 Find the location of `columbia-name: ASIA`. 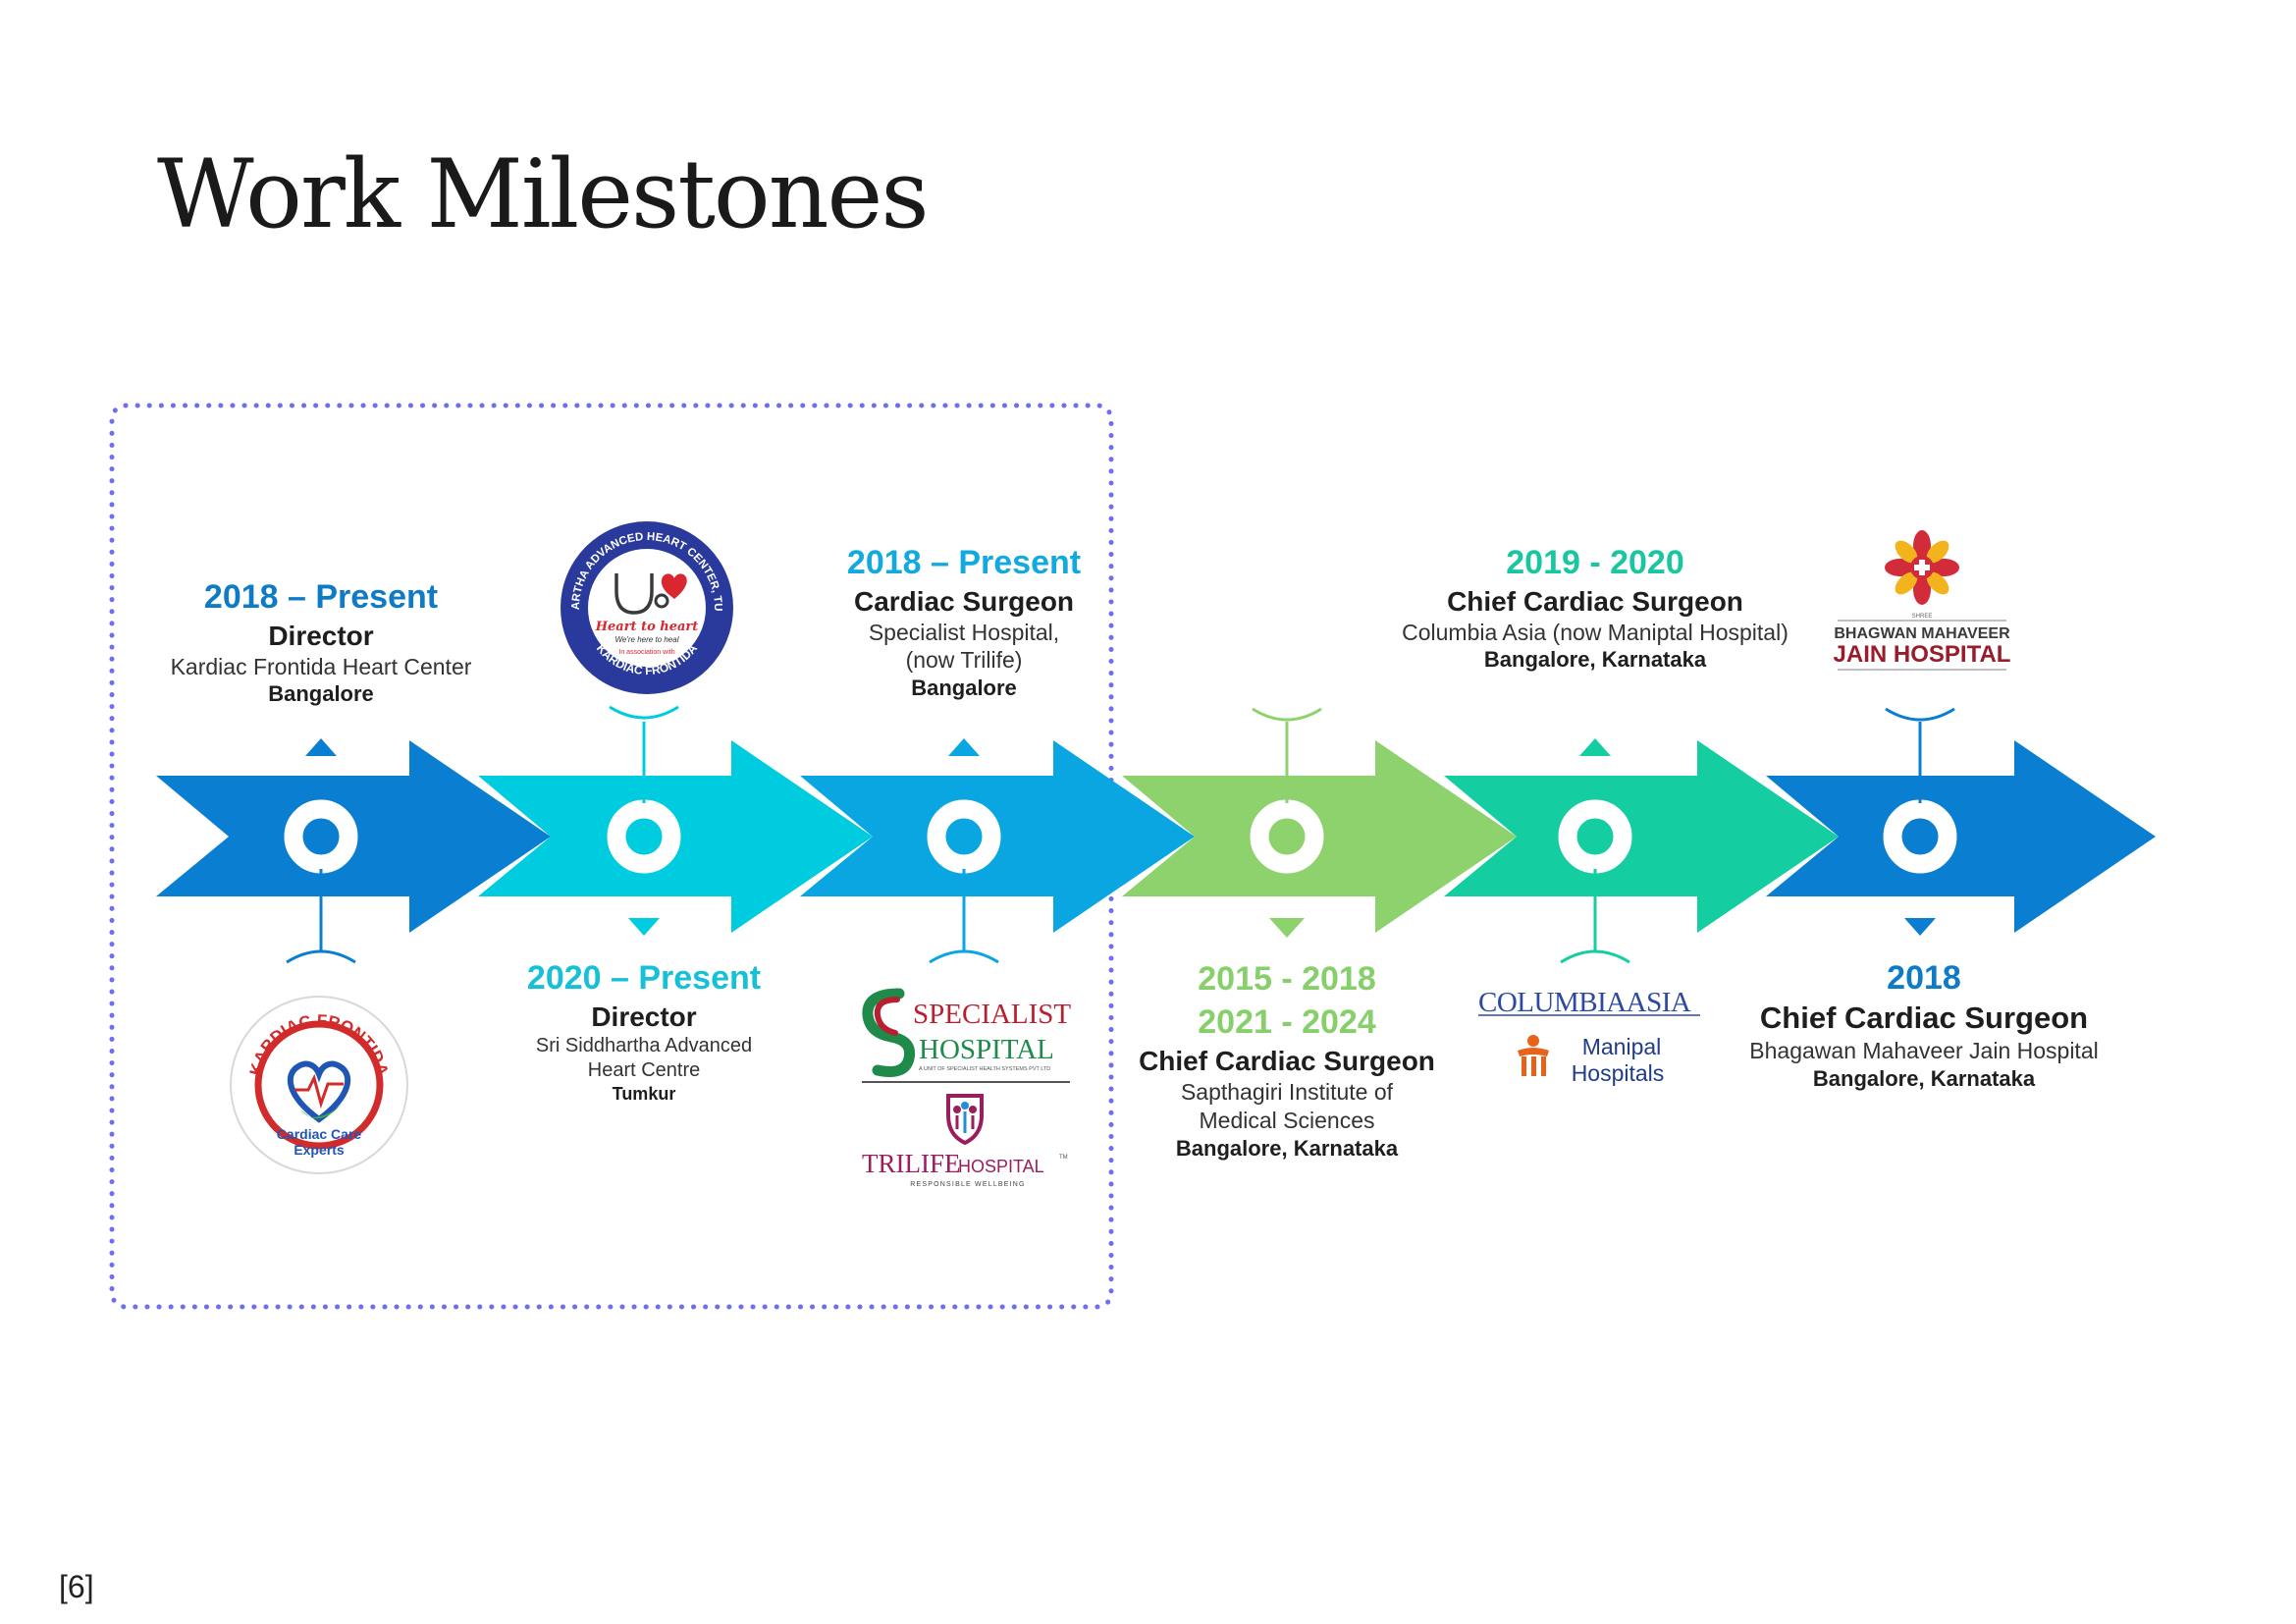

columbia-name: ASIA is located at coordinates (1659, 1002).